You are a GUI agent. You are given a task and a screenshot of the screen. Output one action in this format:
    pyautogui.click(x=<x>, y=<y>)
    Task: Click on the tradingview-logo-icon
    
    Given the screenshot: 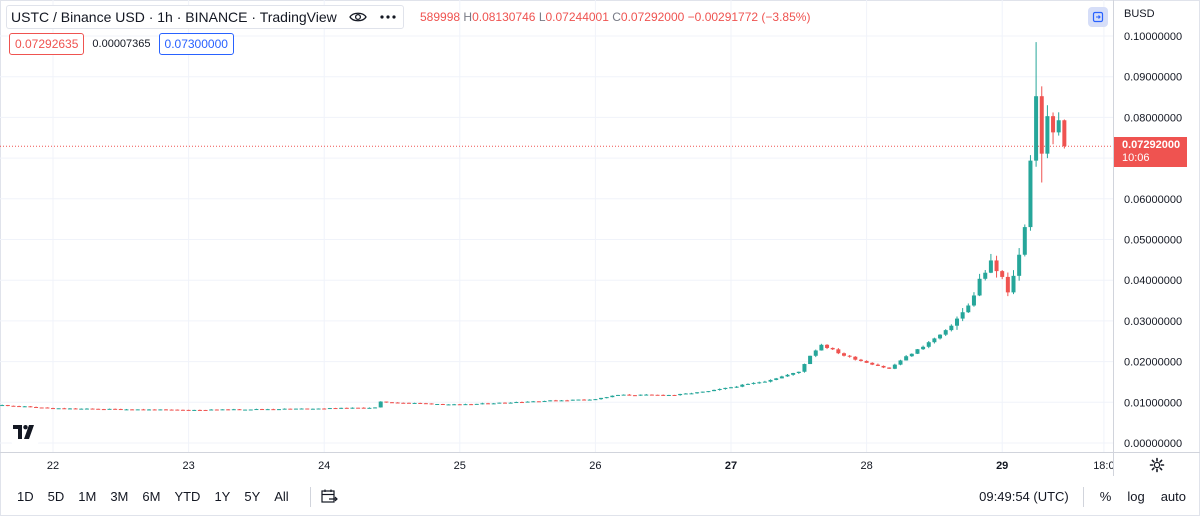 What is the action you would take?
    pyautogui.click(x=25, y=432)
    